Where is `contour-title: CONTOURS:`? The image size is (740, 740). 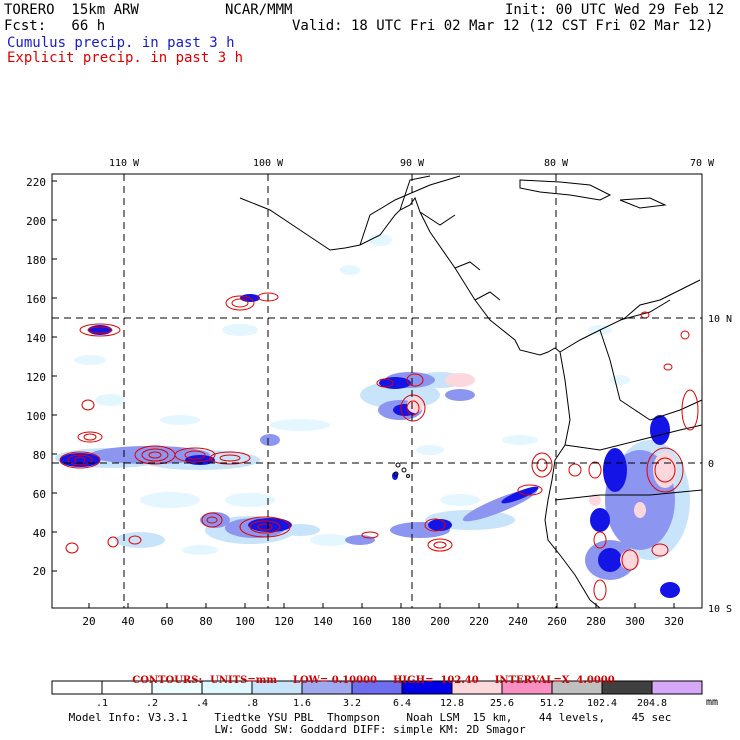
contour-title: CONTOURS: is located at coordinates (167, 680).